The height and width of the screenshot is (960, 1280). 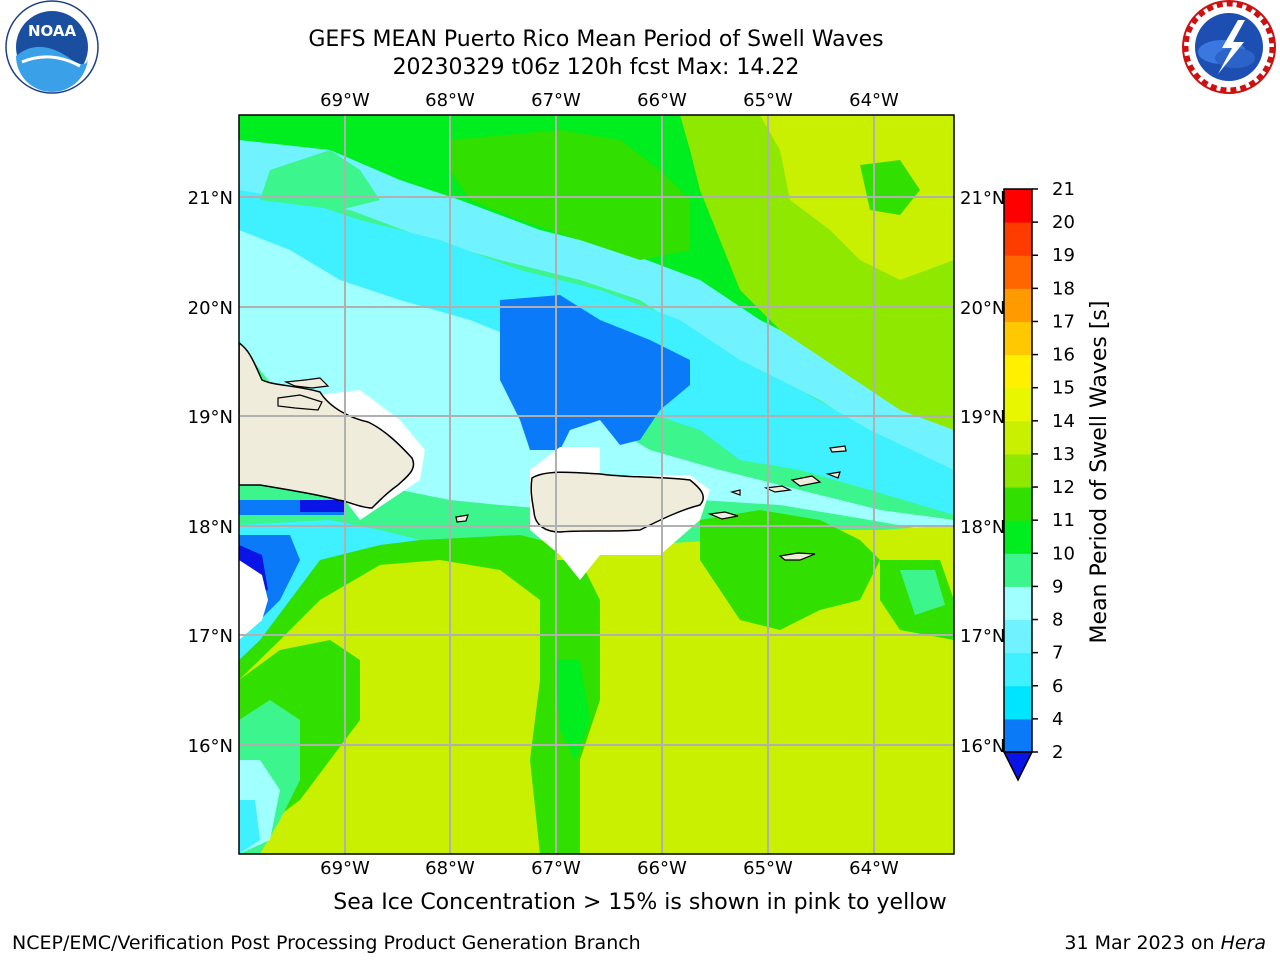 I want to click on colorbar-frame, so click(x=1018, y=470).